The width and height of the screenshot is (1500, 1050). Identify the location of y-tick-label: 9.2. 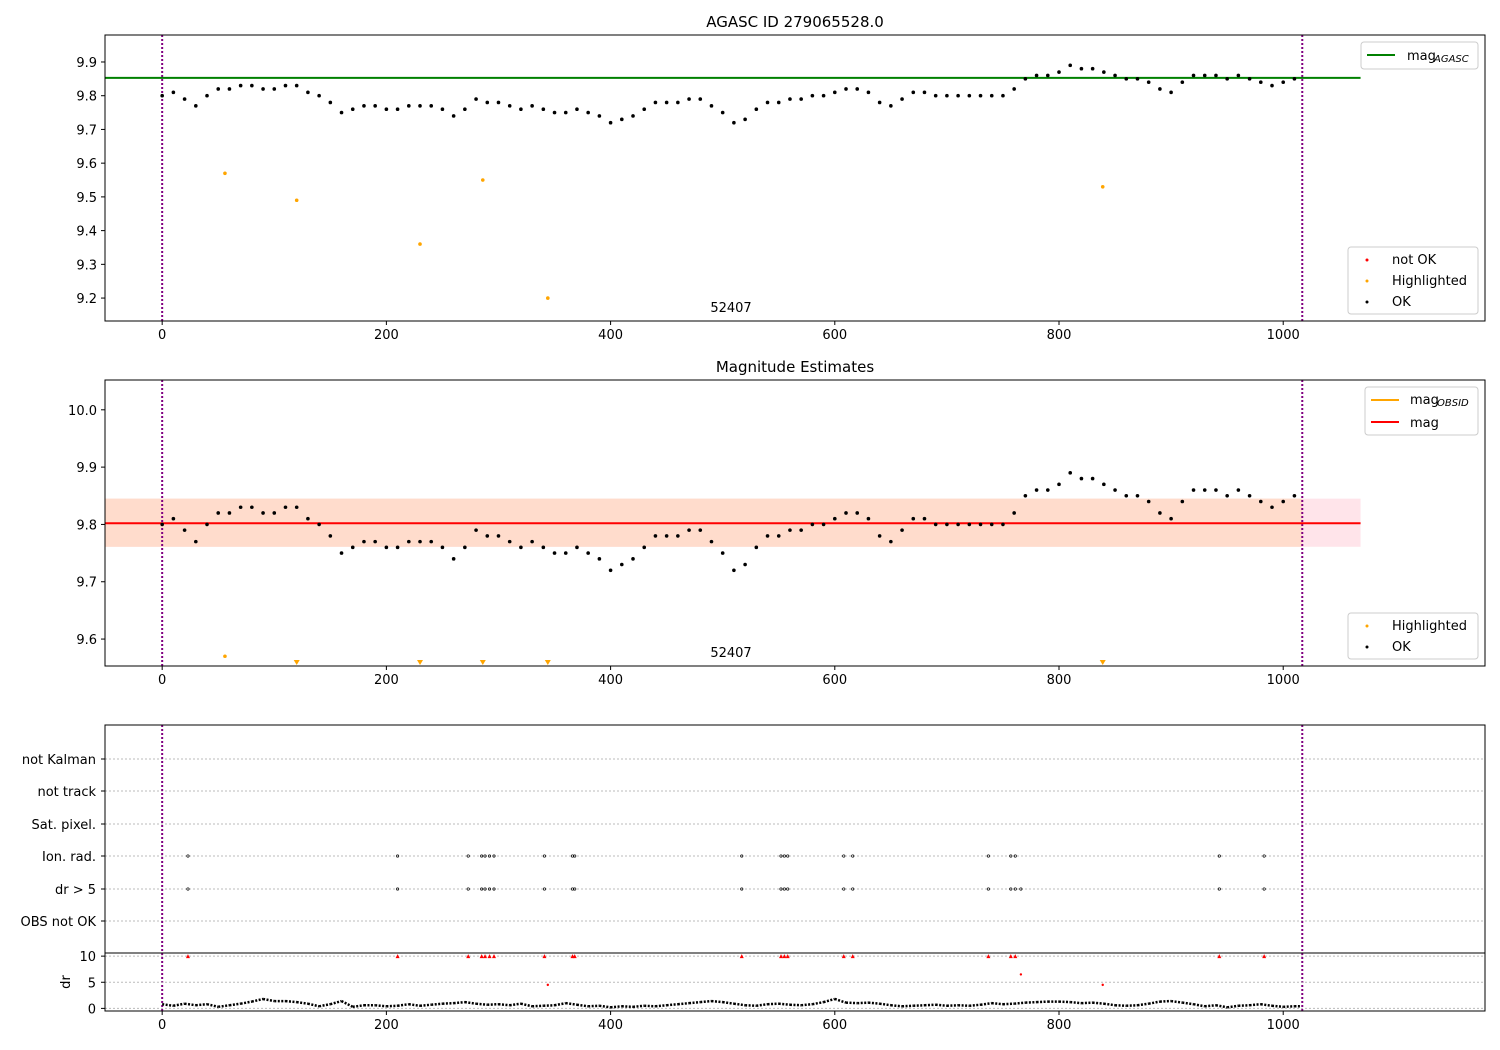
(86, 299).